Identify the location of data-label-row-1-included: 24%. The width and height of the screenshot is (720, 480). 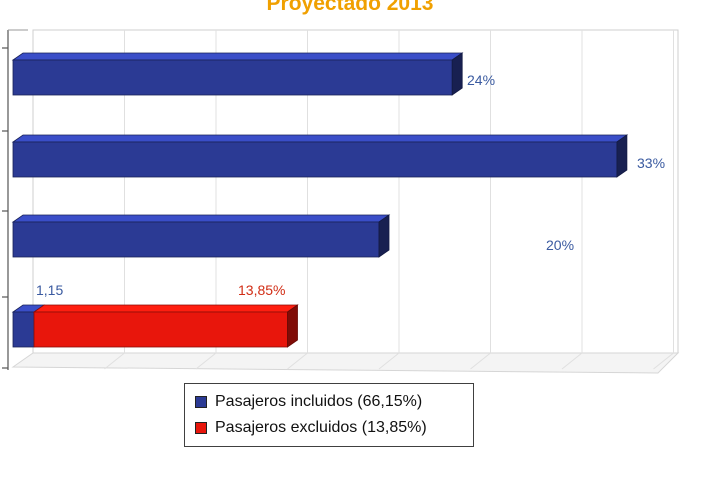
(481, 80).